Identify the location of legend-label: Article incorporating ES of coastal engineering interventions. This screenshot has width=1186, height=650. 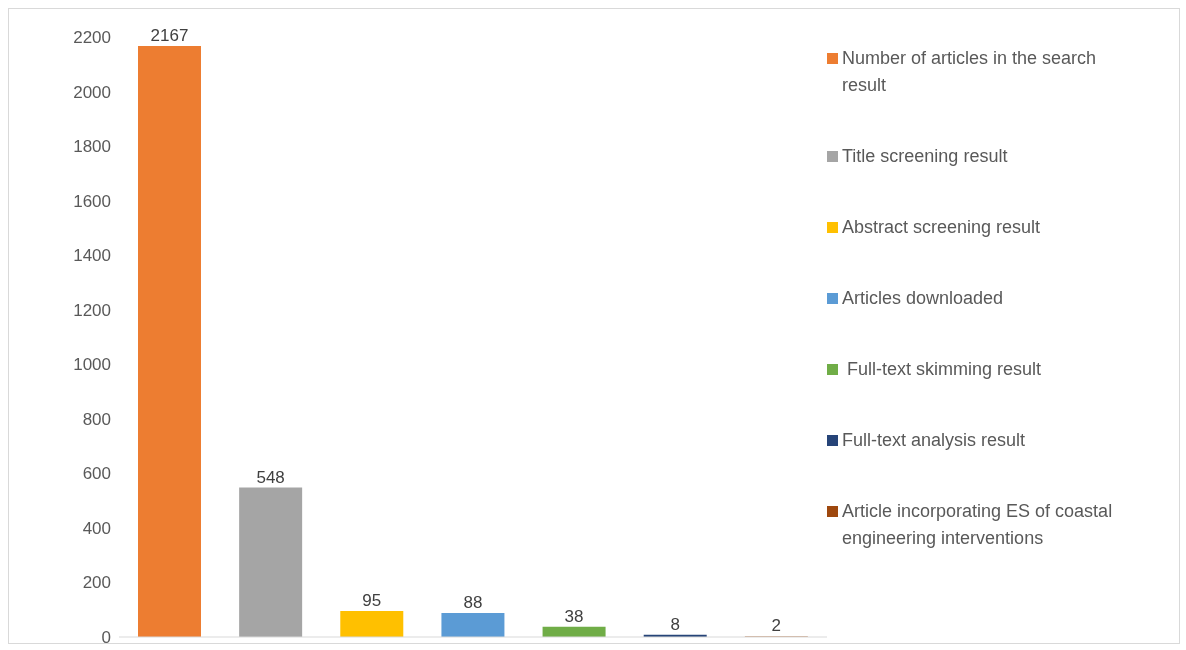
(978, 524).